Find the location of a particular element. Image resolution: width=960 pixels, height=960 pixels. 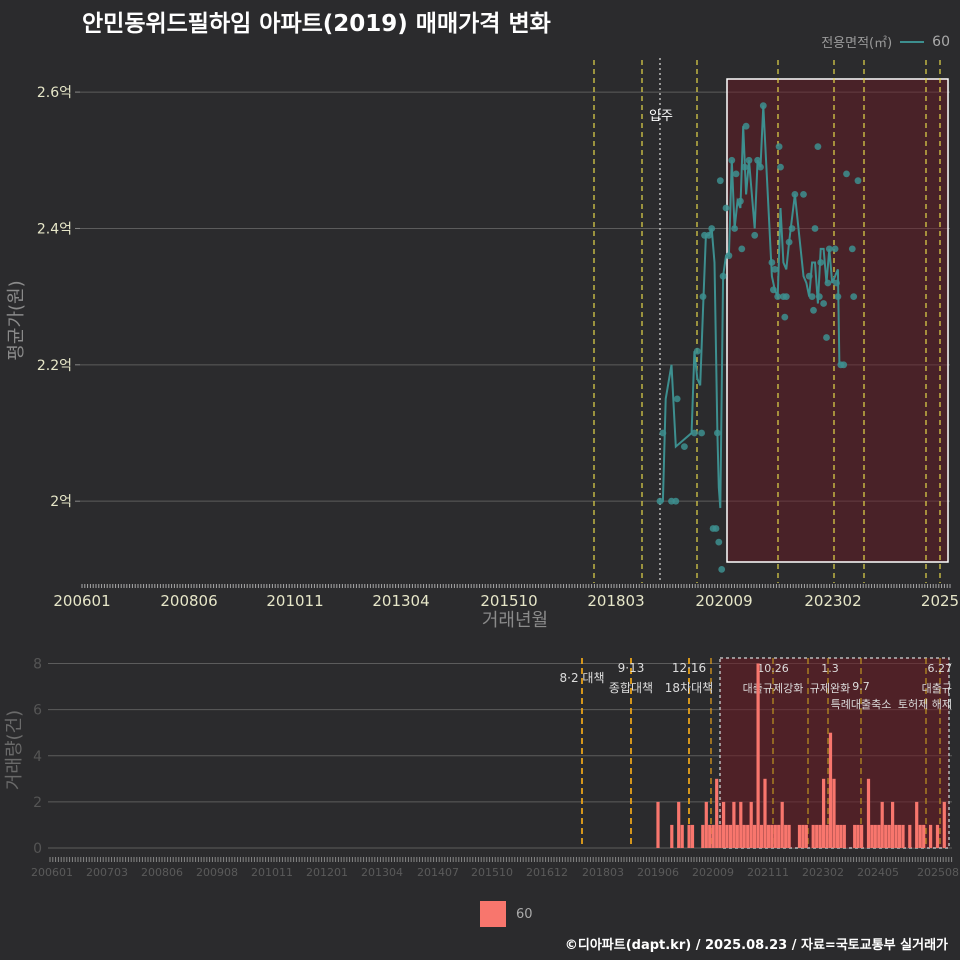

legend-line-swatch is located at coordinates (912, 41).